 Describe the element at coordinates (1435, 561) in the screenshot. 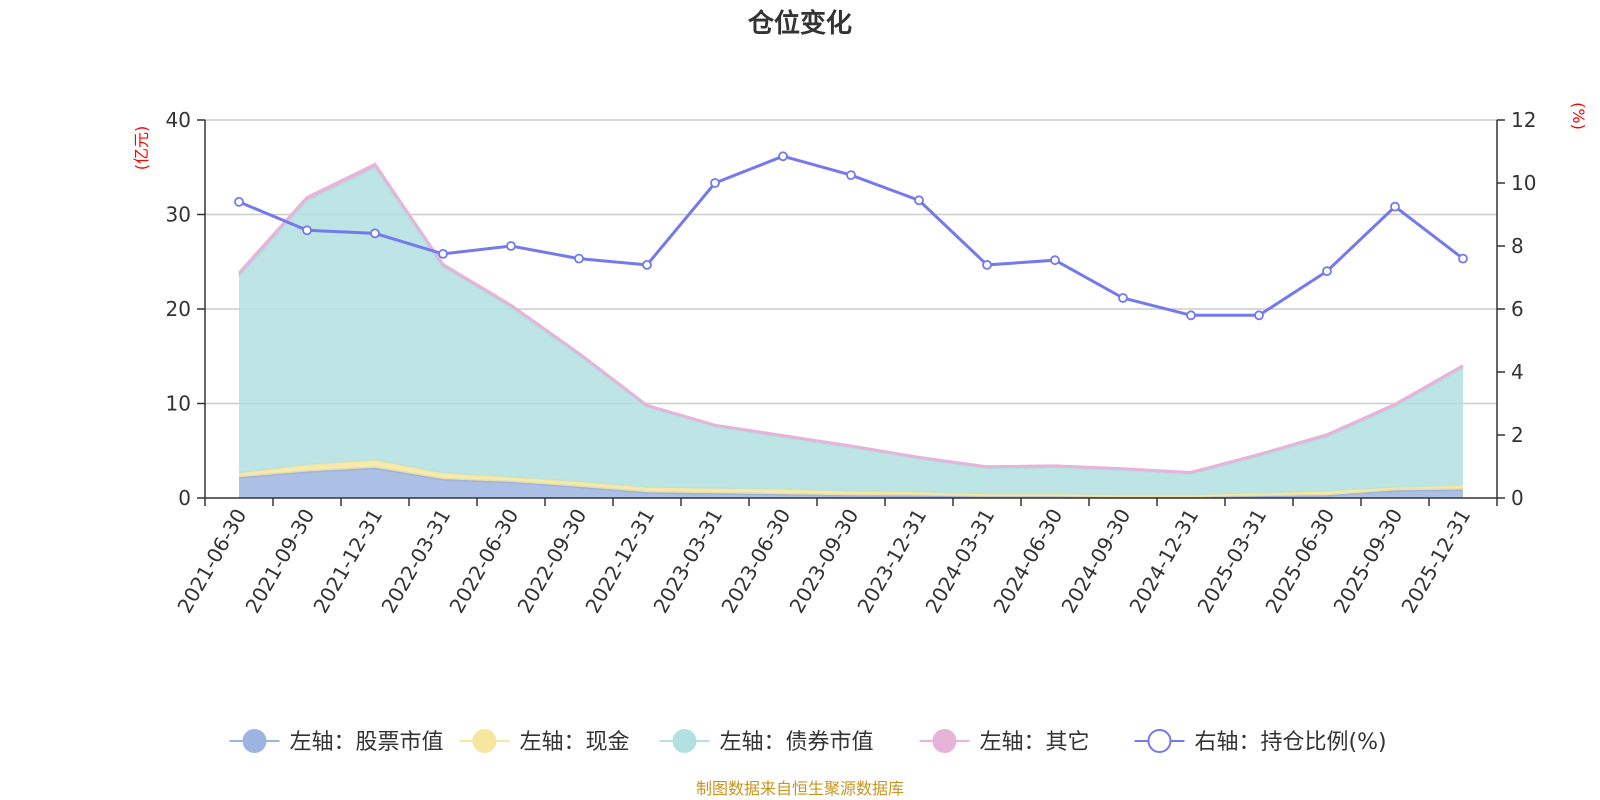

I see `x-tick-label: 2025-12-31` at that location.